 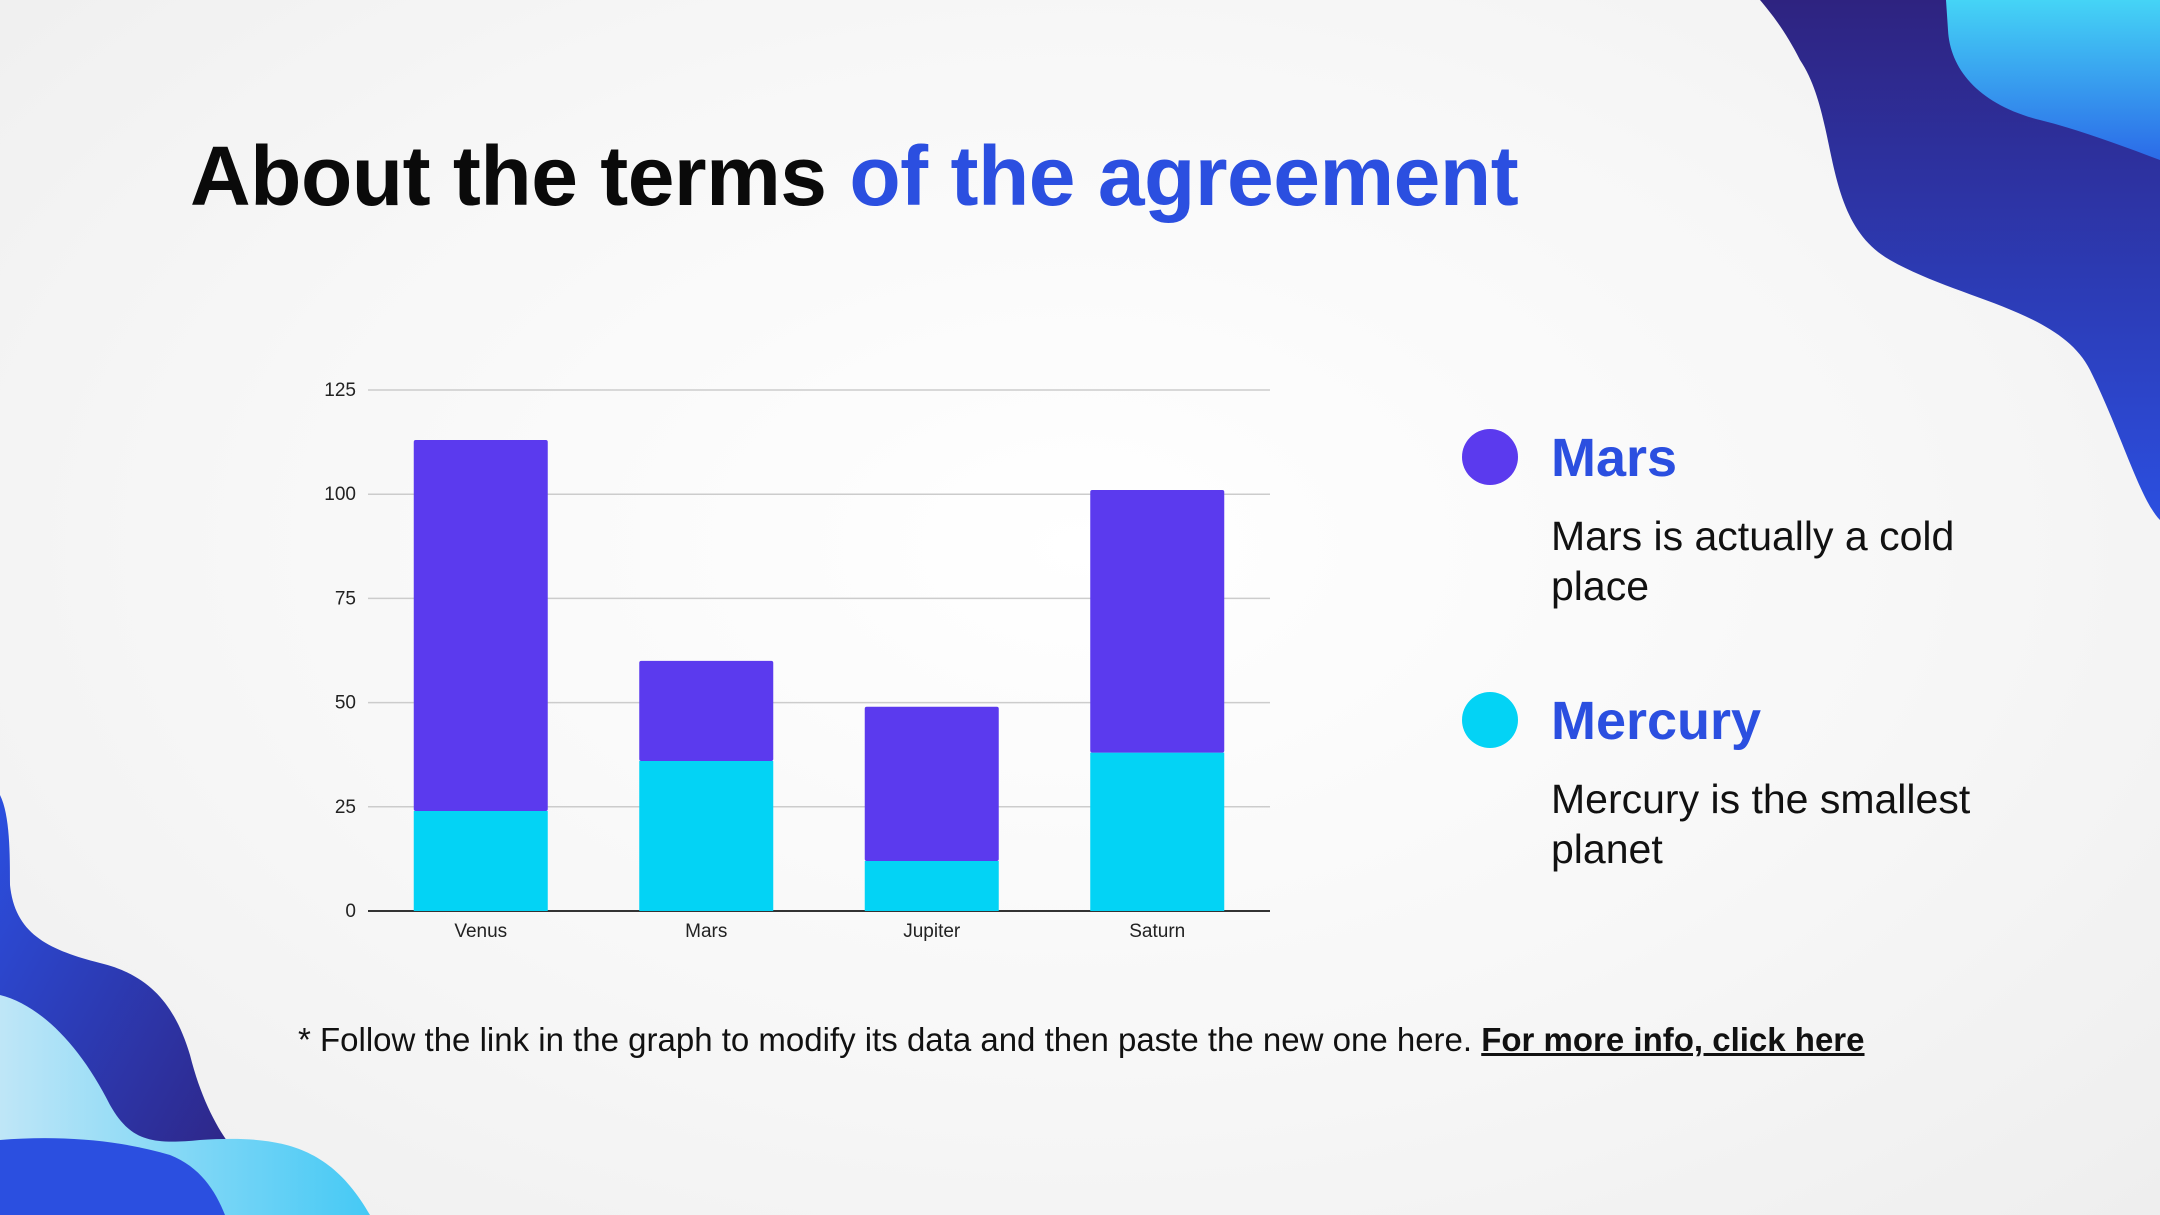 What do you see at coordinates (932, 931) in the screenshot?
I see `x-tick-label: Jupiter` at bounding box center [932, 931].